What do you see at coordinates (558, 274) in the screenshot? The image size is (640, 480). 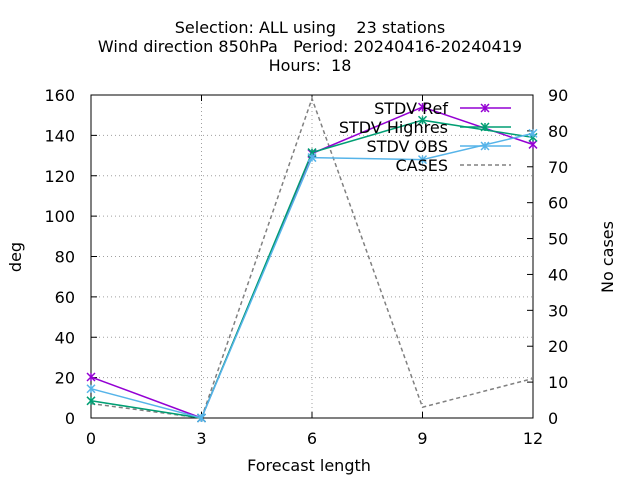 I see `y2-tick-label: 40` at bounding box center [558, 274].